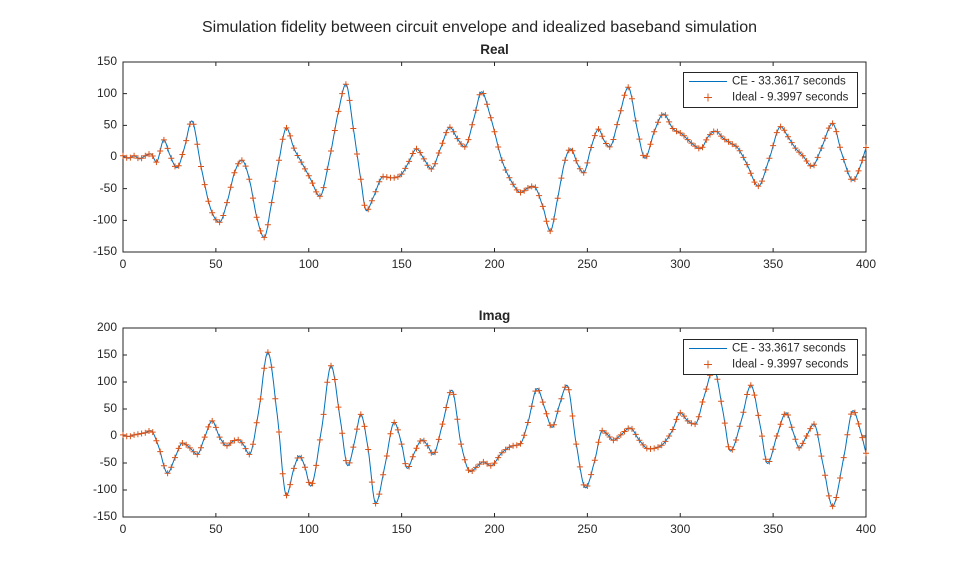 This screenshot has width=959, height=577. I want to click on imag-y-tick-label: 200, so click(107, 327).